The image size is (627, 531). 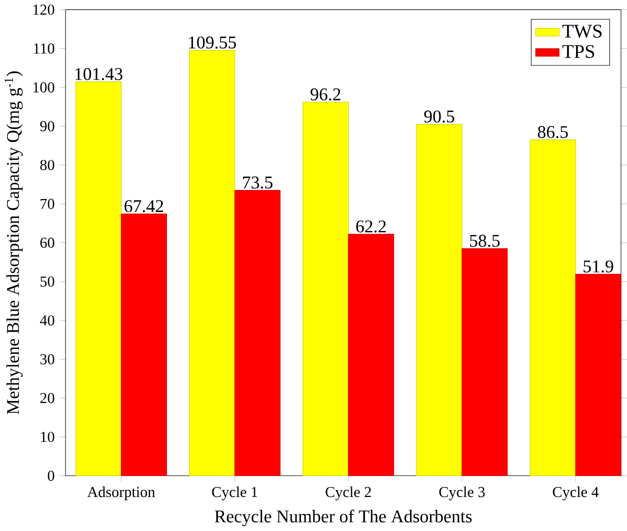 What do you see at coordinates (121, 493) in the screenshot?
I see `x-tick-label: Adsorption` at bounding box center [121, 493].